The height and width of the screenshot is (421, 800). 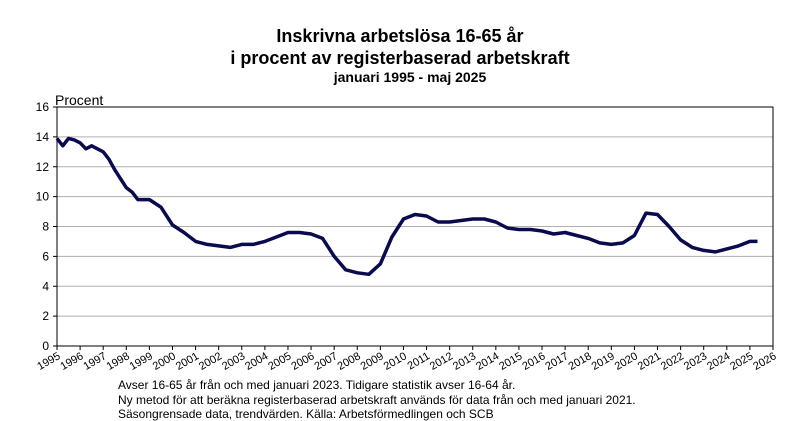 I want to click on y-tick-label: 2, so click(x=45, y=316).